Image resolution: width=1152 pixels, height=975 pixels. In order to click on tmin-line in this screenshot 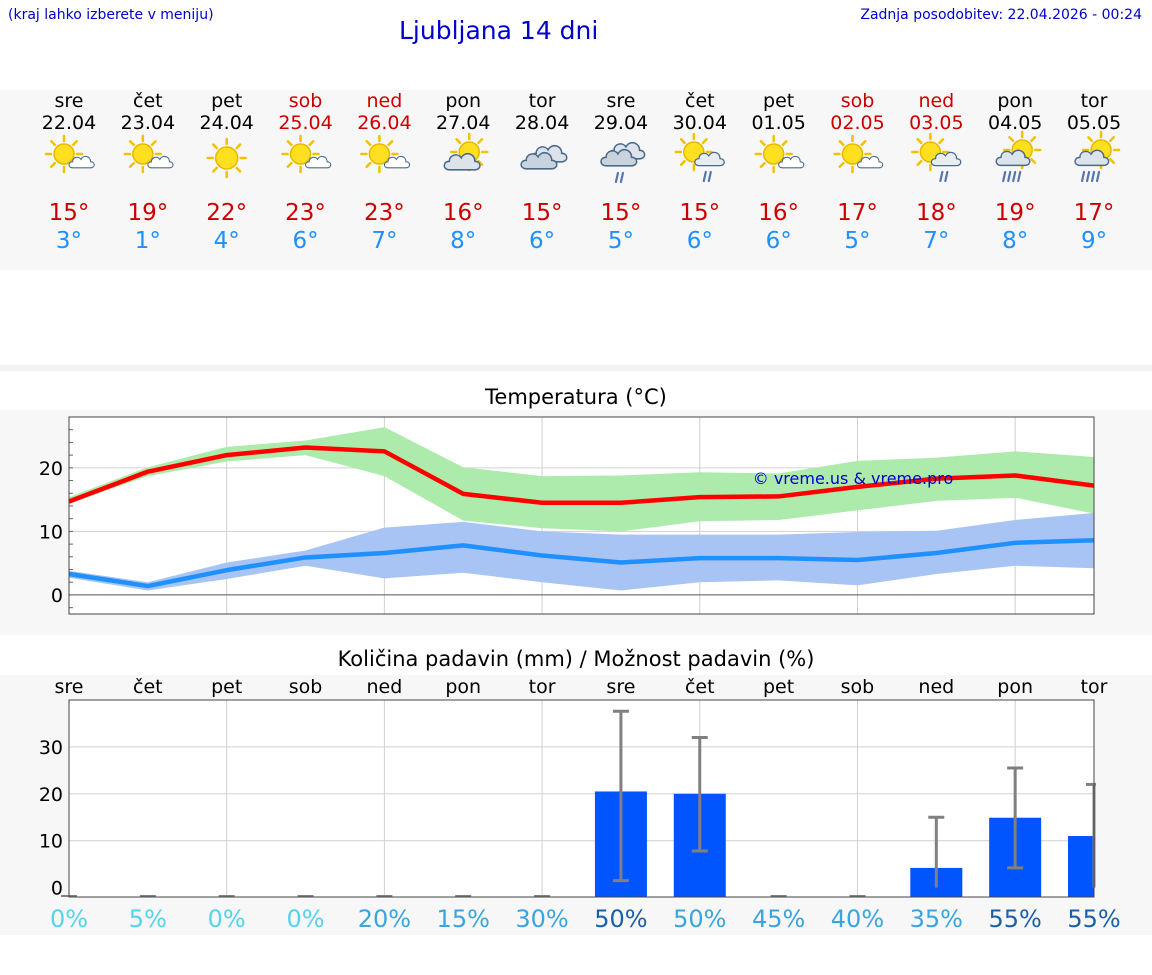, I will do `click(581, 563)`.